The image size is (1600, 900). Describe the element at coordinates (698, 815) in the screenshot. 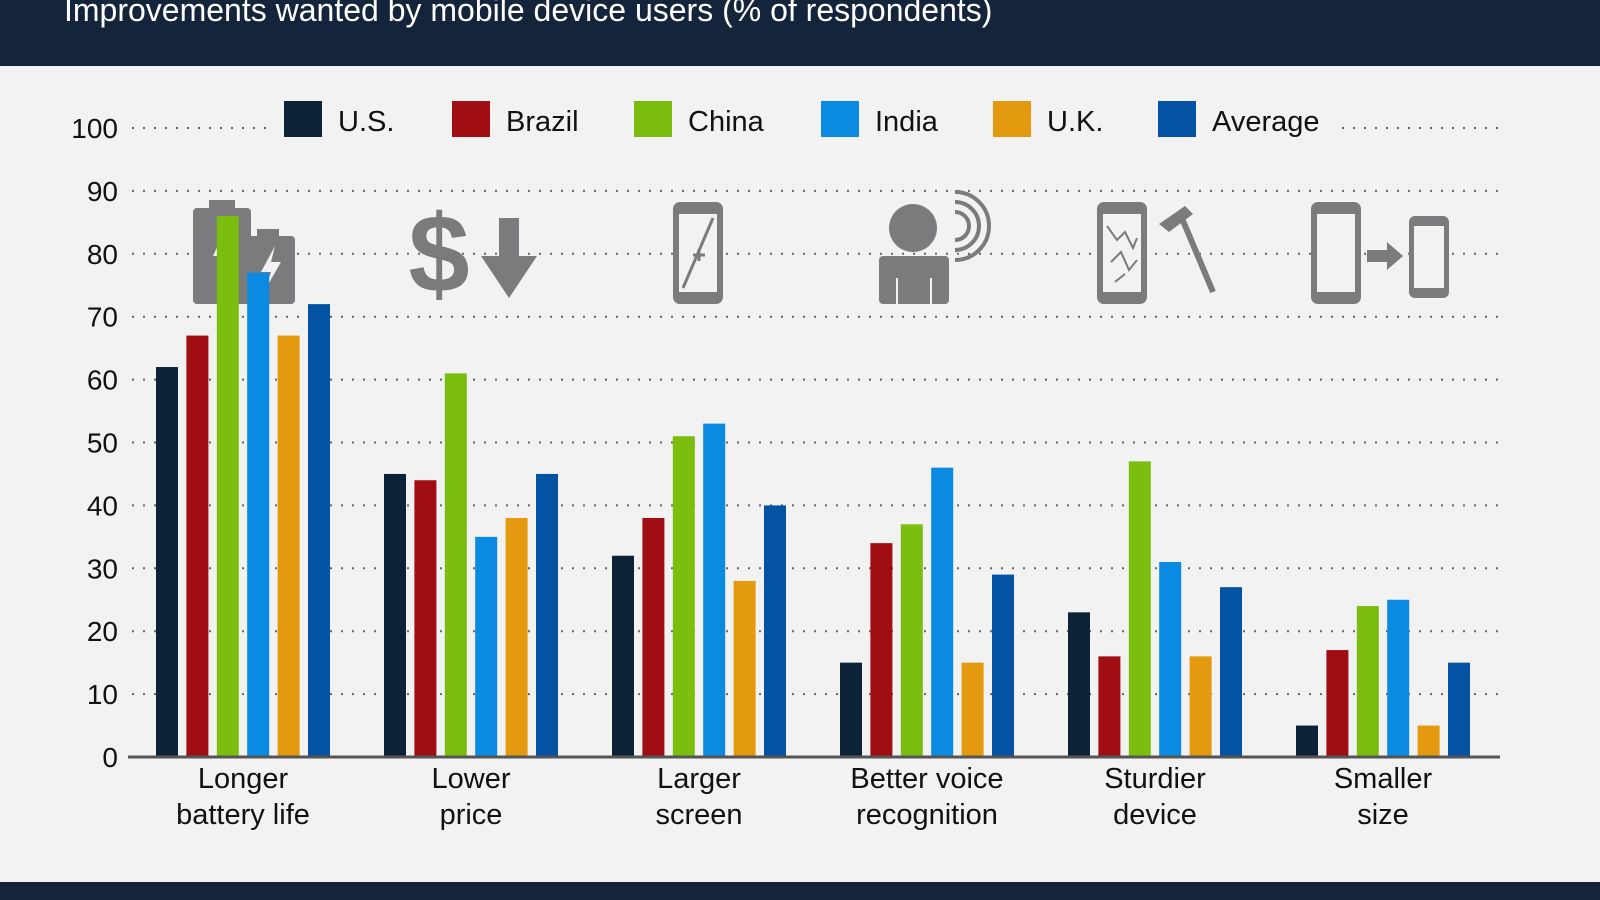

I see `category-label: screen` at that location.